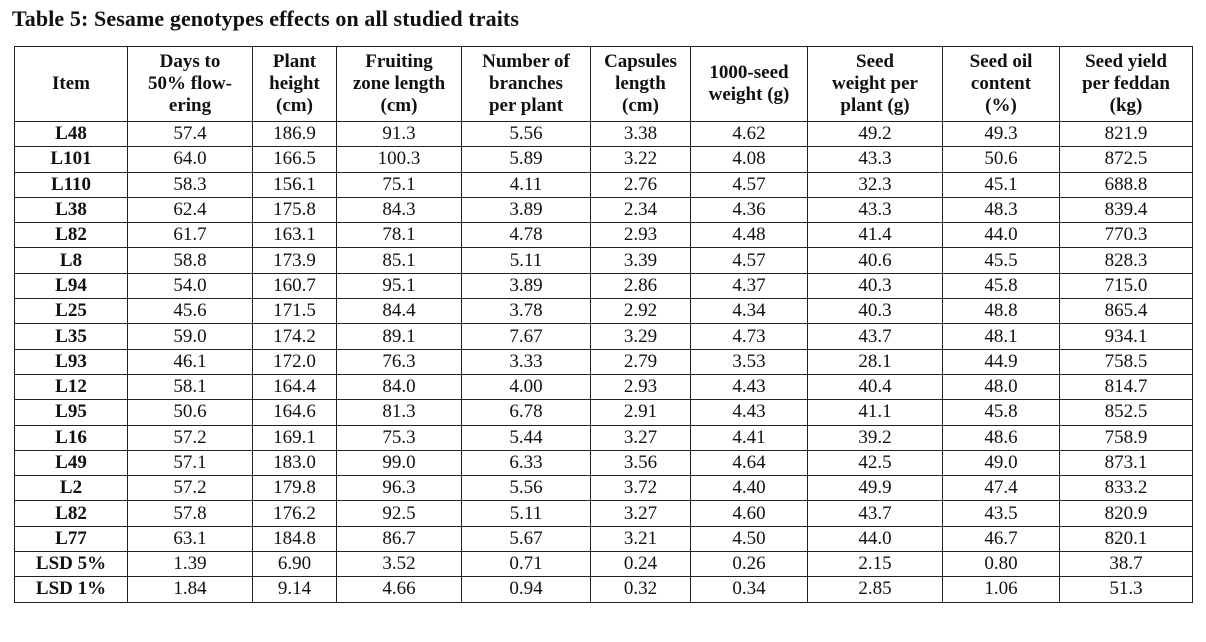  I want to click on column-header-line: (%), so click(1001, 105).